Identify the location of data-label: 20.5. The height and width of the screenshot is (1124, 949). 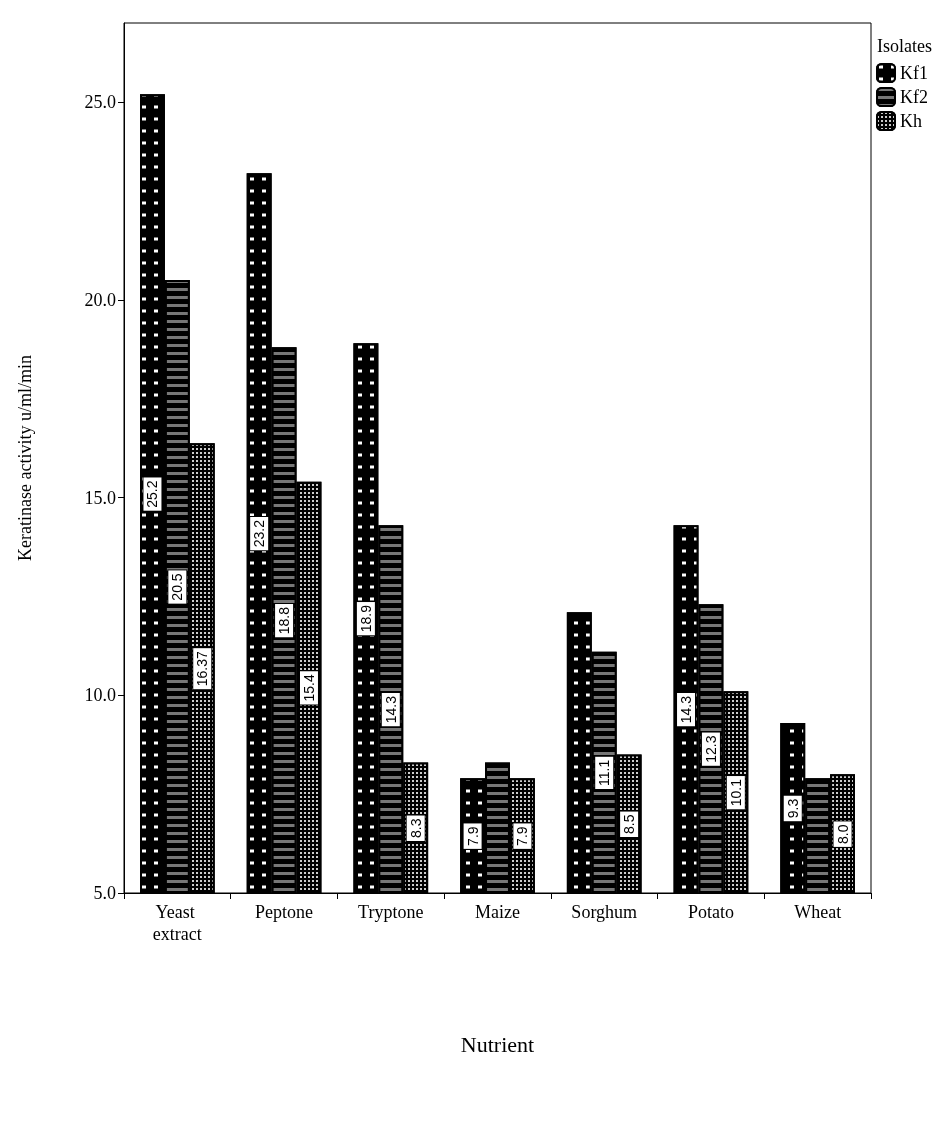
(177, 587).